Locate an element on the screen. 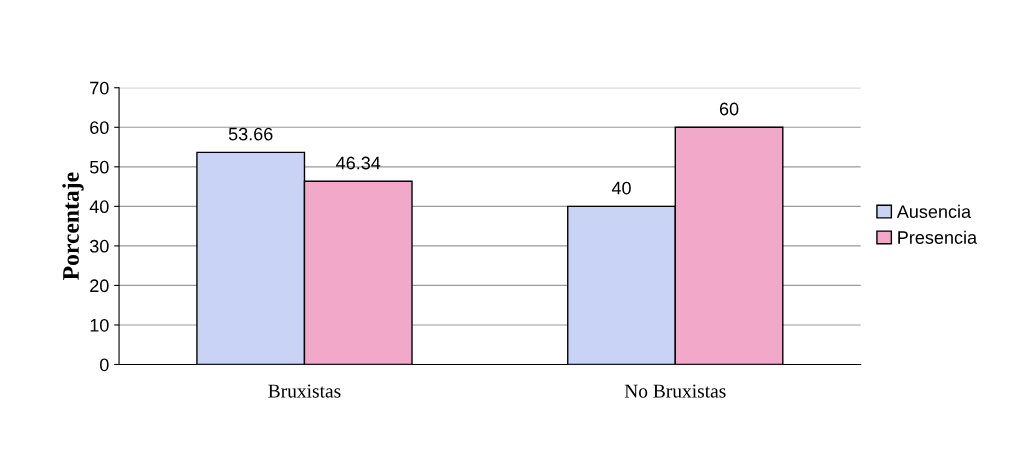  y-tick-label: 40 is located at coordinates (99, 207).